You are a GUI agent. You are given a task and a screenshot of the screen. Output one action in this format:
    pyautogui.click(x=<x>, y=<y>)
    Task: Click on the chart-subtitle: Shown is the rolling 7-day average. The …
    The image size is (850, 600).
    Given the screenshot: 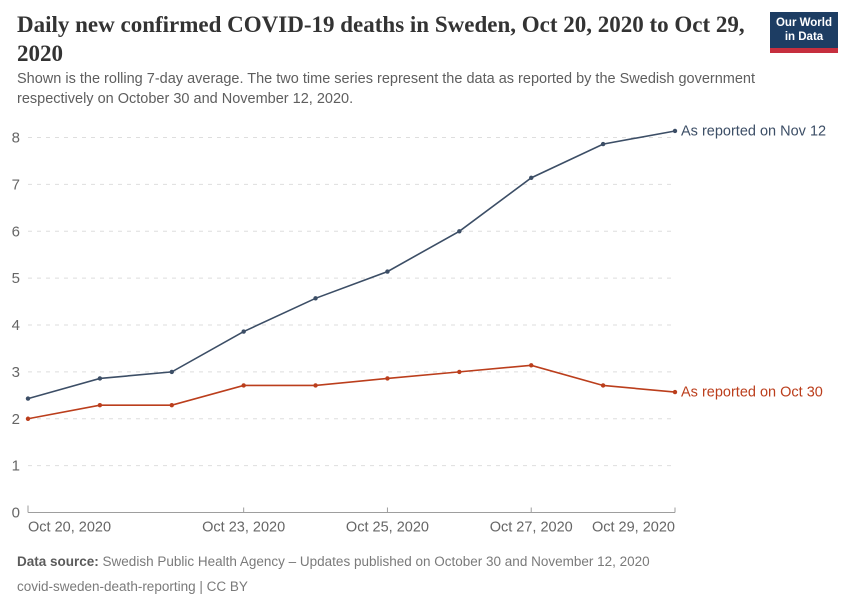 What is the action you would take?
    pyautogui.click(x=386, y=89)
    